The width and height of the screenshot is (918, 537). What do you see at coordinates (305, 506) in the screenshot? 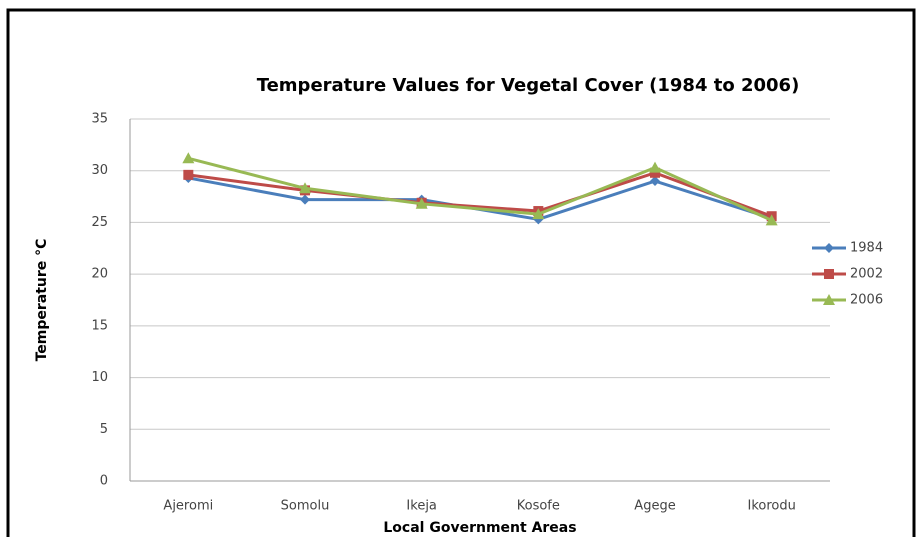
I see `x-tick-label: Somolu` at bounding box center [305, 506].